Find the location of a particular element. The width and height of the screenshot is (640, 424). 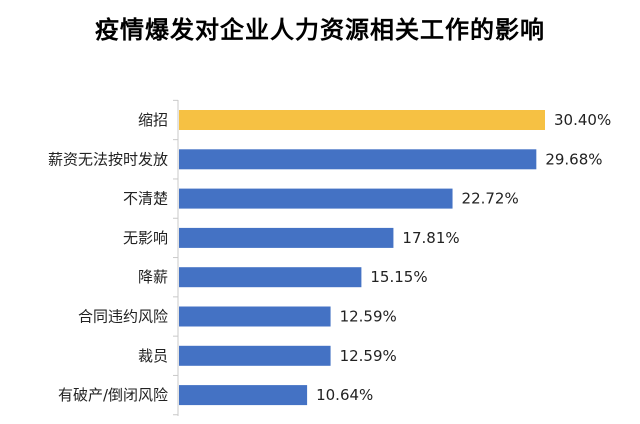

category-label: 薪资无法按时发放 is located at coordinates (108, 159).